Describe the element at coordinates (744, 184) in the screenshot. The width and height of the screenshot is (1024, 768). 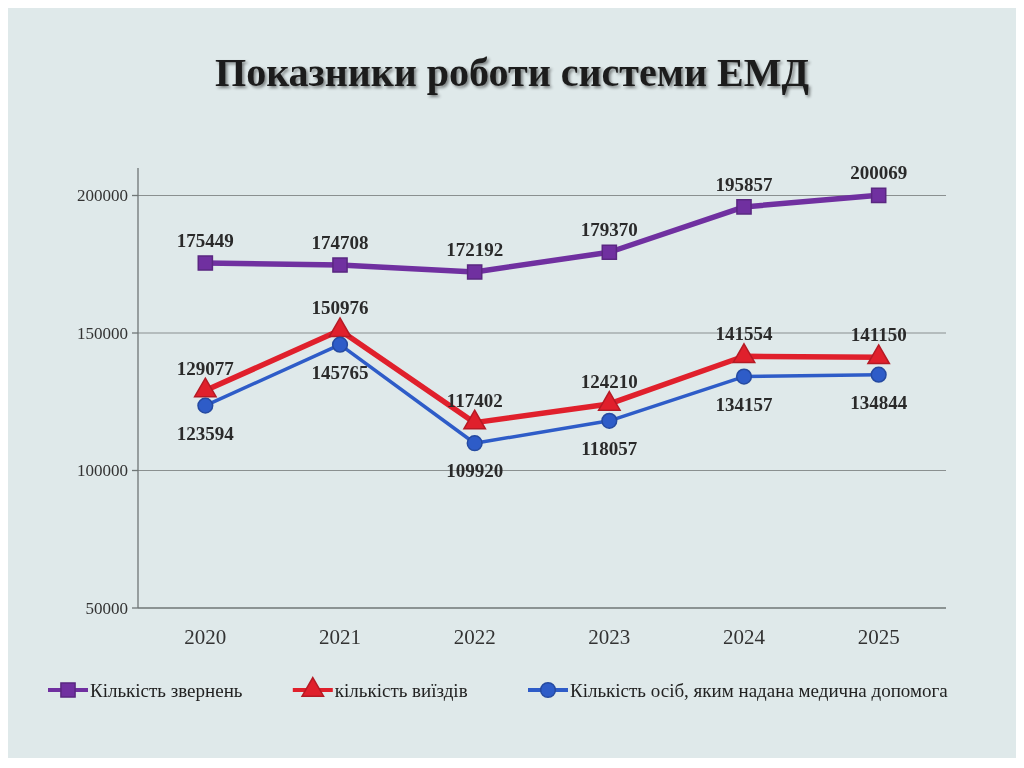
I see `data-label: 195857` at that location.